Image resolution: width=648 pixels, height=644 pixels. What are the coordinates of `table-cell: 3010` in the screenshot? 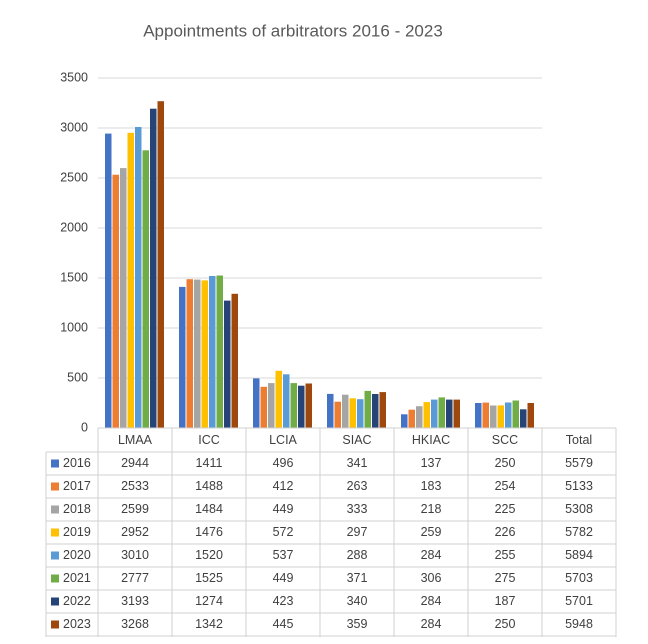 It's located at (135, 555).